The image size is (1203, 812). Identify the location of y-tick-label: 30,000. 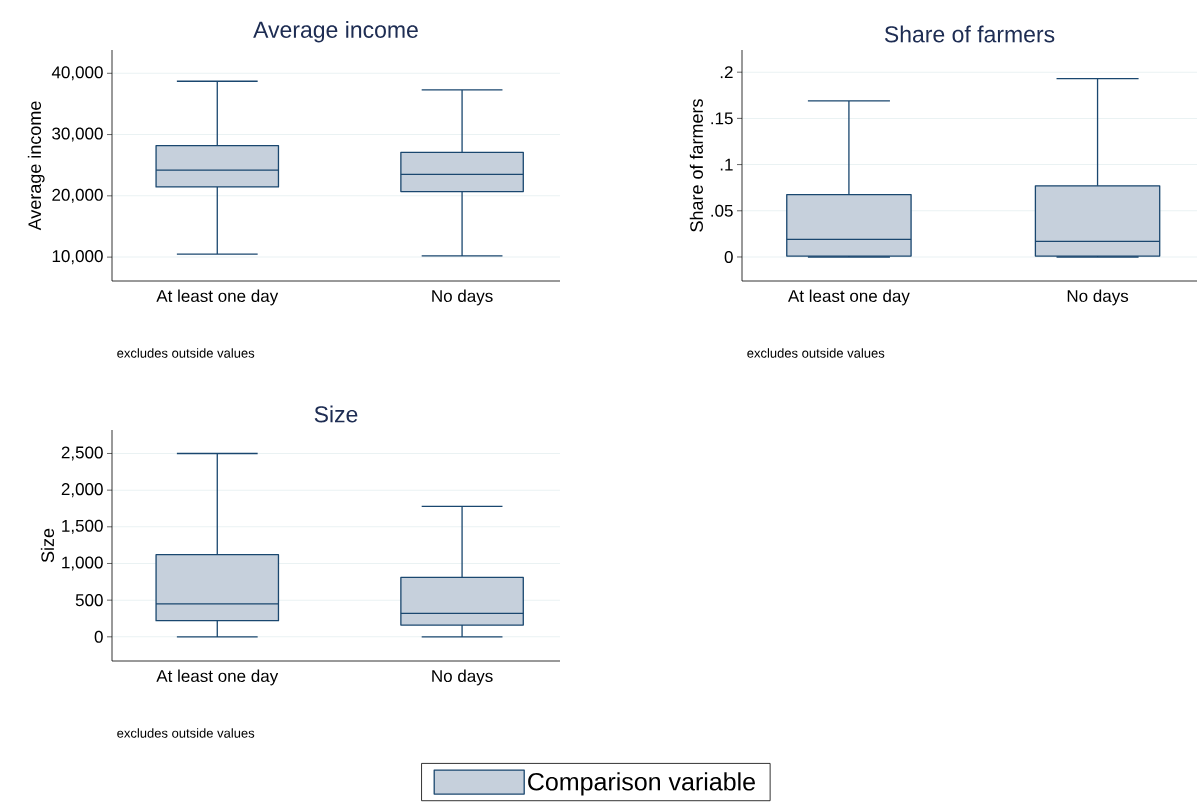
(77, 134).